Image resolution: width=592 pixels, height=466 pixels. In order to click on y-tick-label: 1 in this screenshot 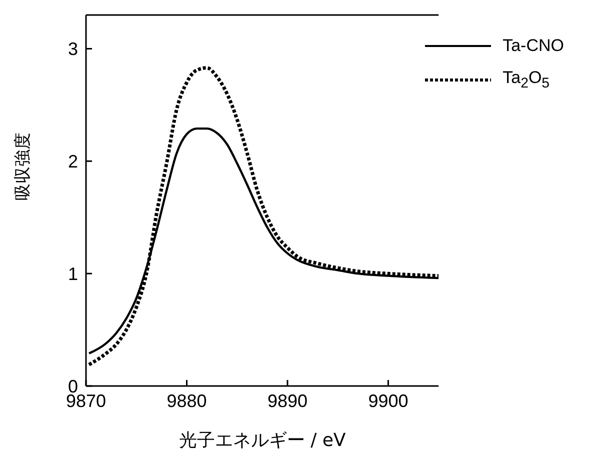, I will do `click(73, 274)`.